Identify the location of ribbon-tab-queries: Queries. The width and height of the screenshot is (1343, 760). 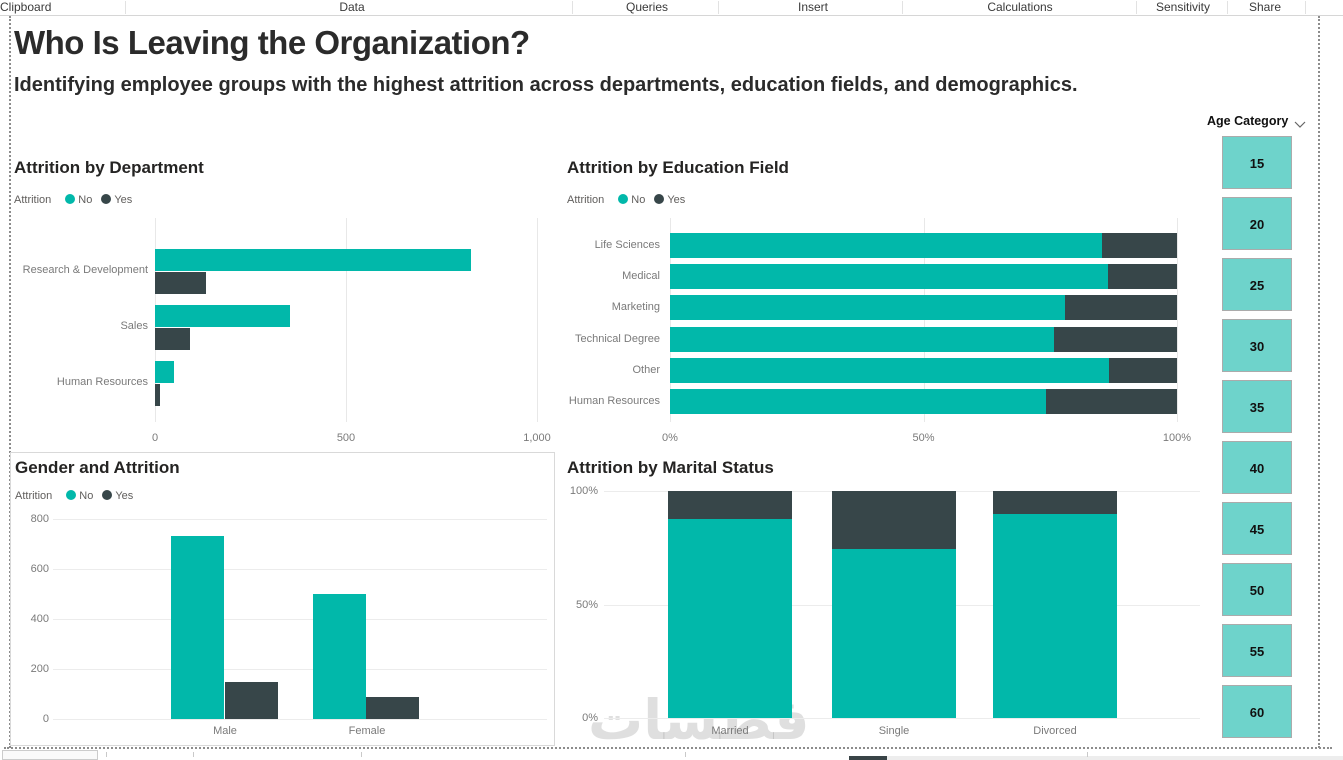
(647, 7).